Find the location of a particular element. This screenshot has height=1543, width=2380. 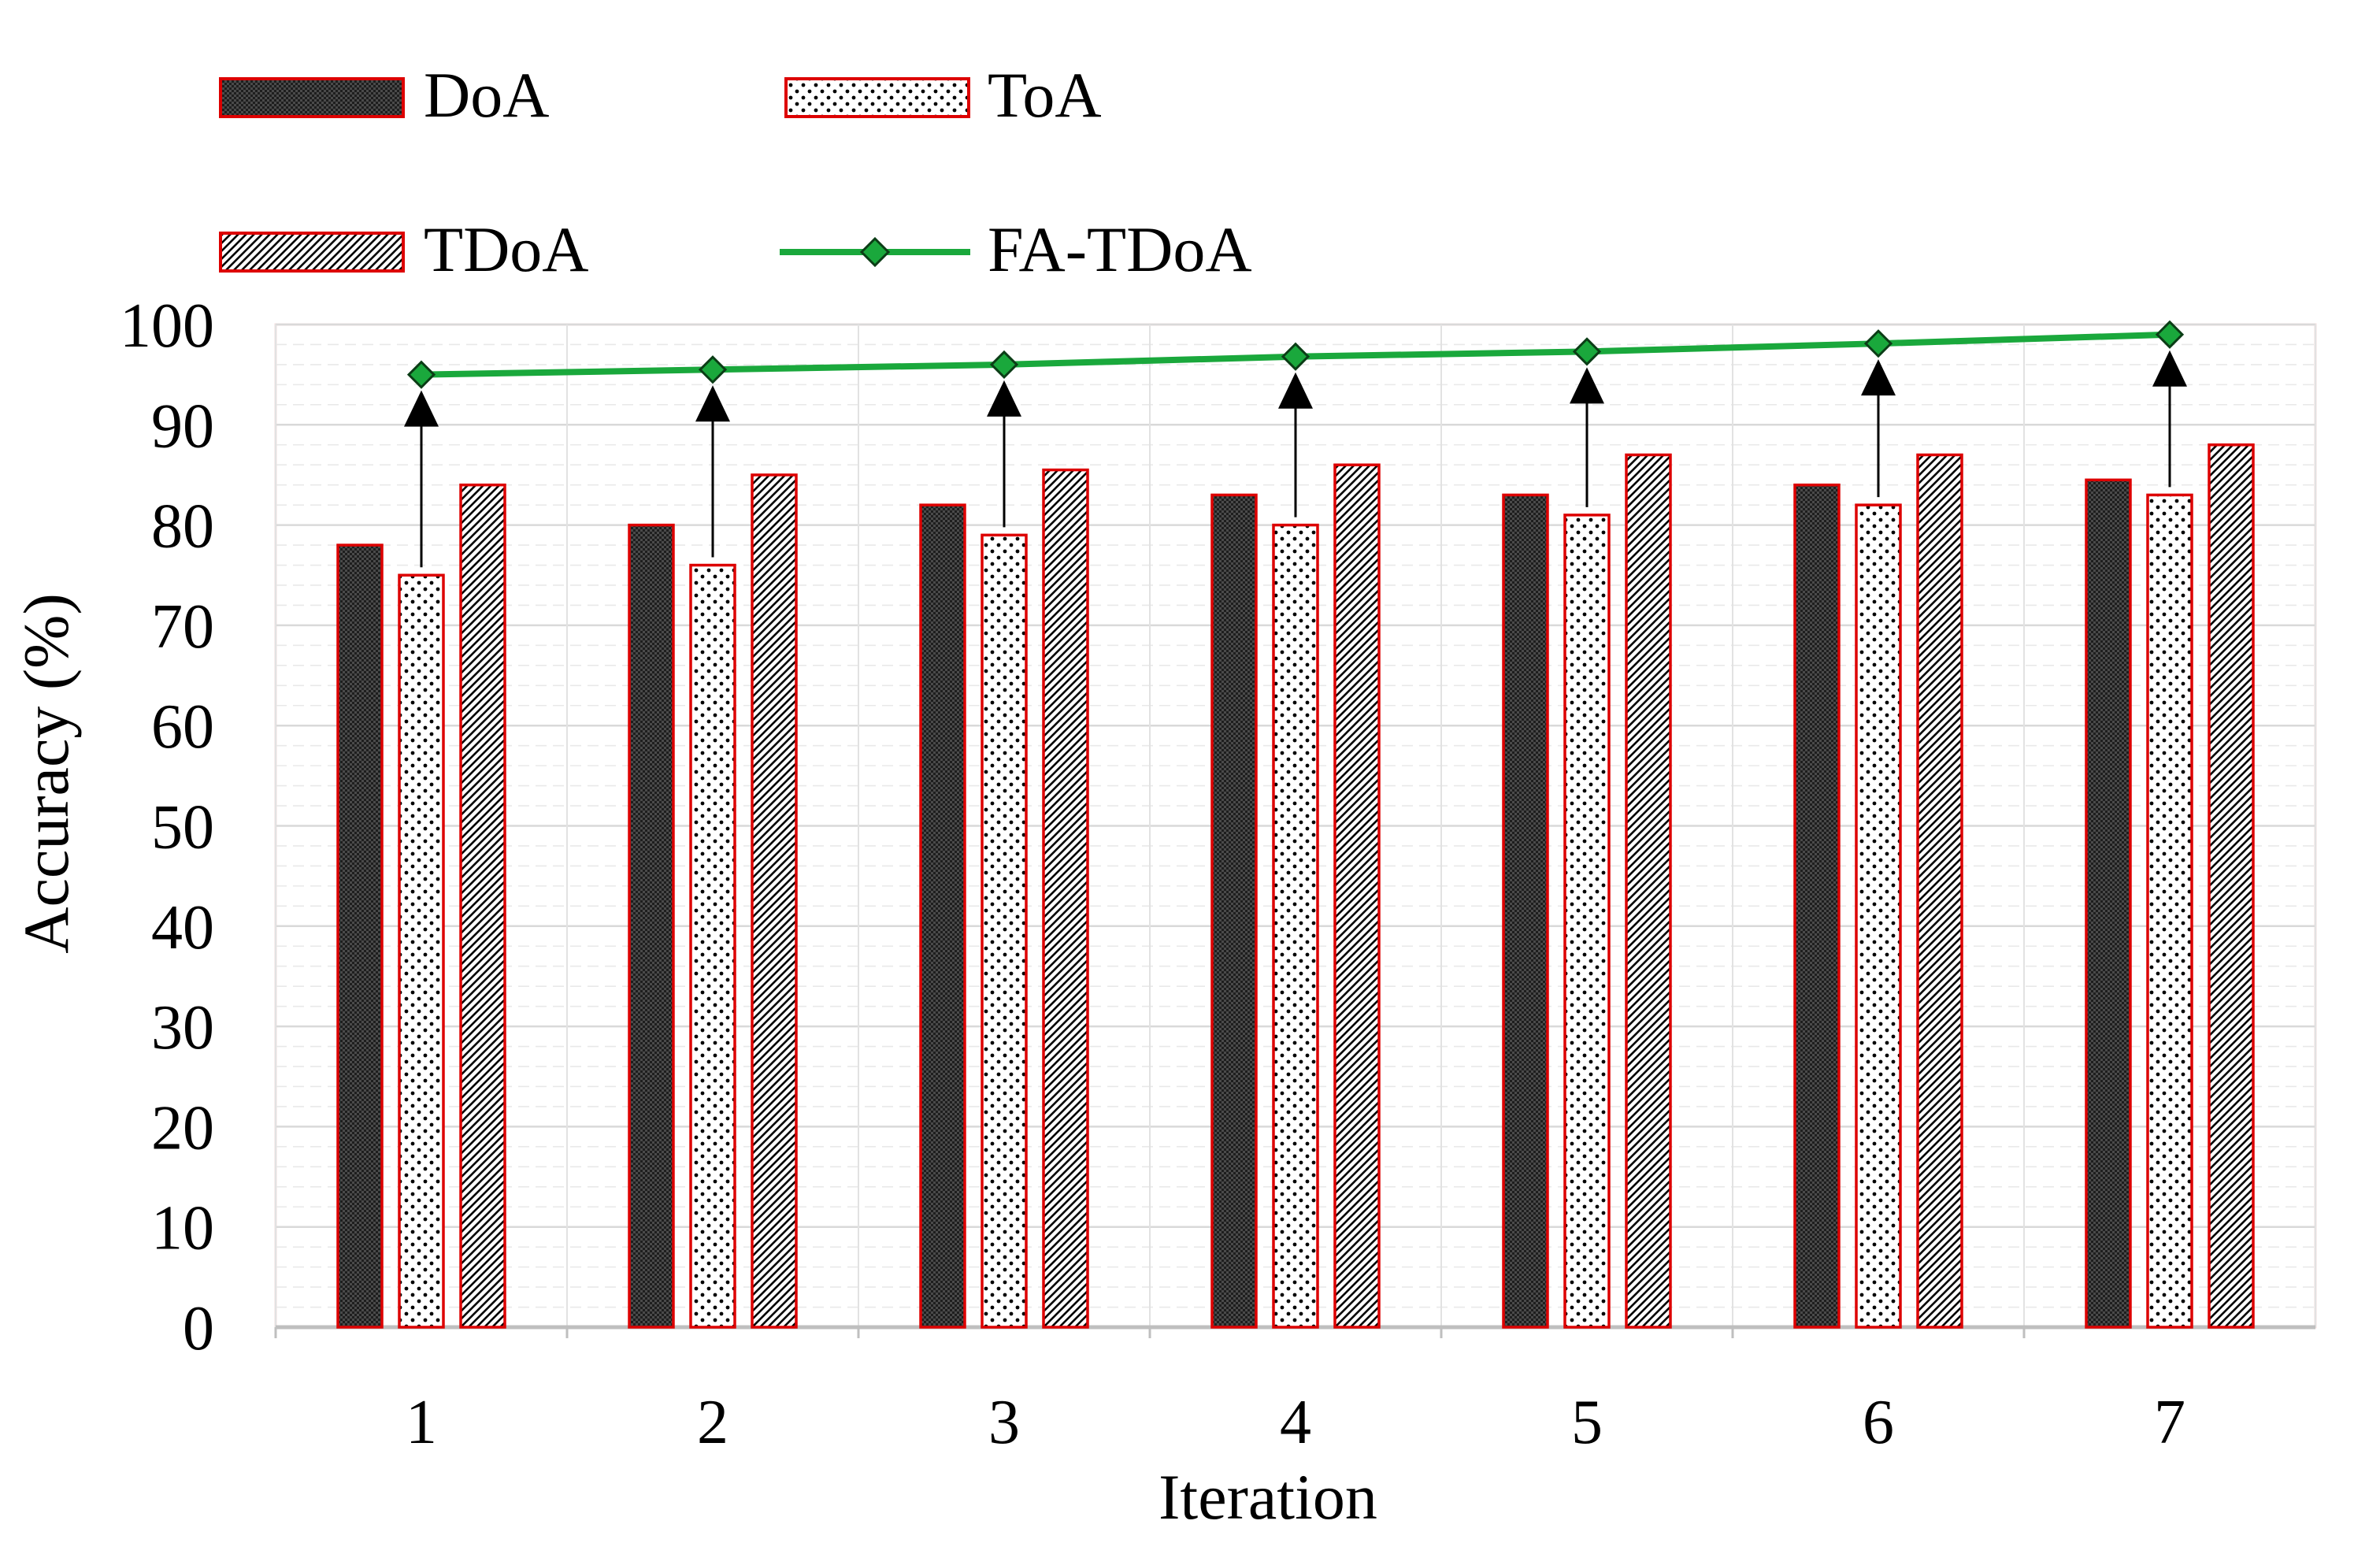

y-axis-title: Accuracy (%) is located at coordinates (46, 773).